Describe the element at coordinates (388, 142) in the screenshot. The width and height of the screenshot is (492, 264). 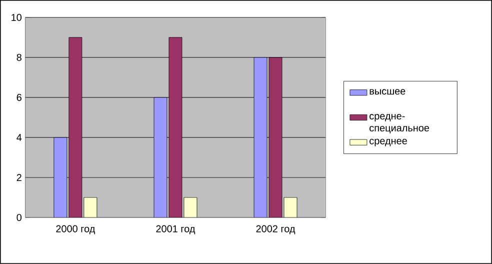
I see `legend-label: среднее` at that location.